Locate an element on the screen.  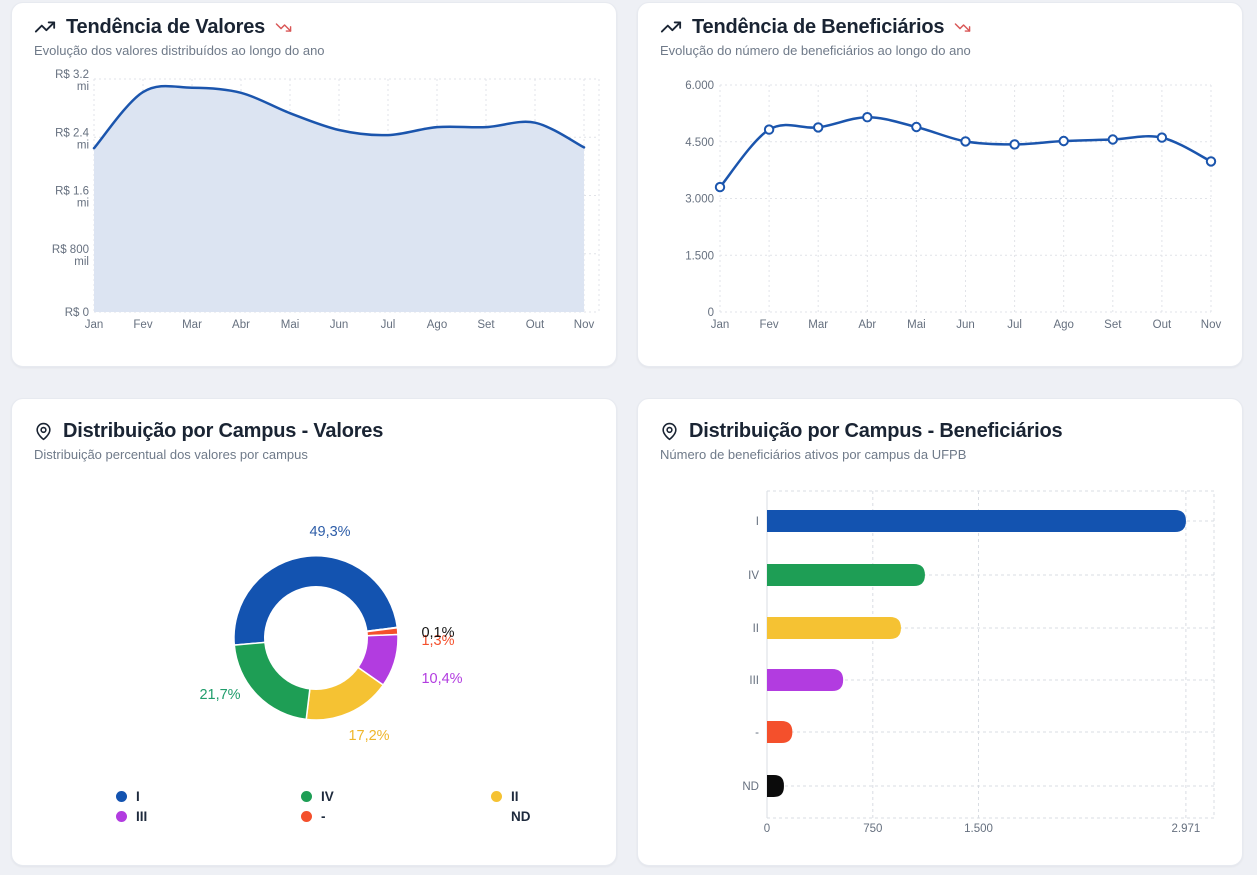
bar-category-label: IV is located at coordinates (753, 576).